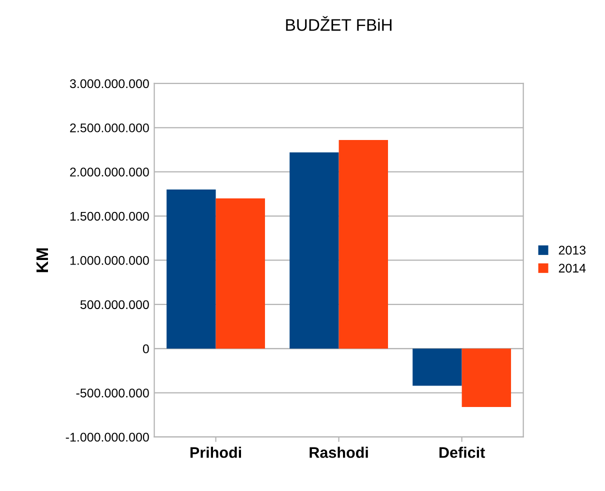  What do you see at coordinates (109, 260) in the screenshot?
I see `y-tick-label: 1.000.000.000` at bounding box center [109, 260].